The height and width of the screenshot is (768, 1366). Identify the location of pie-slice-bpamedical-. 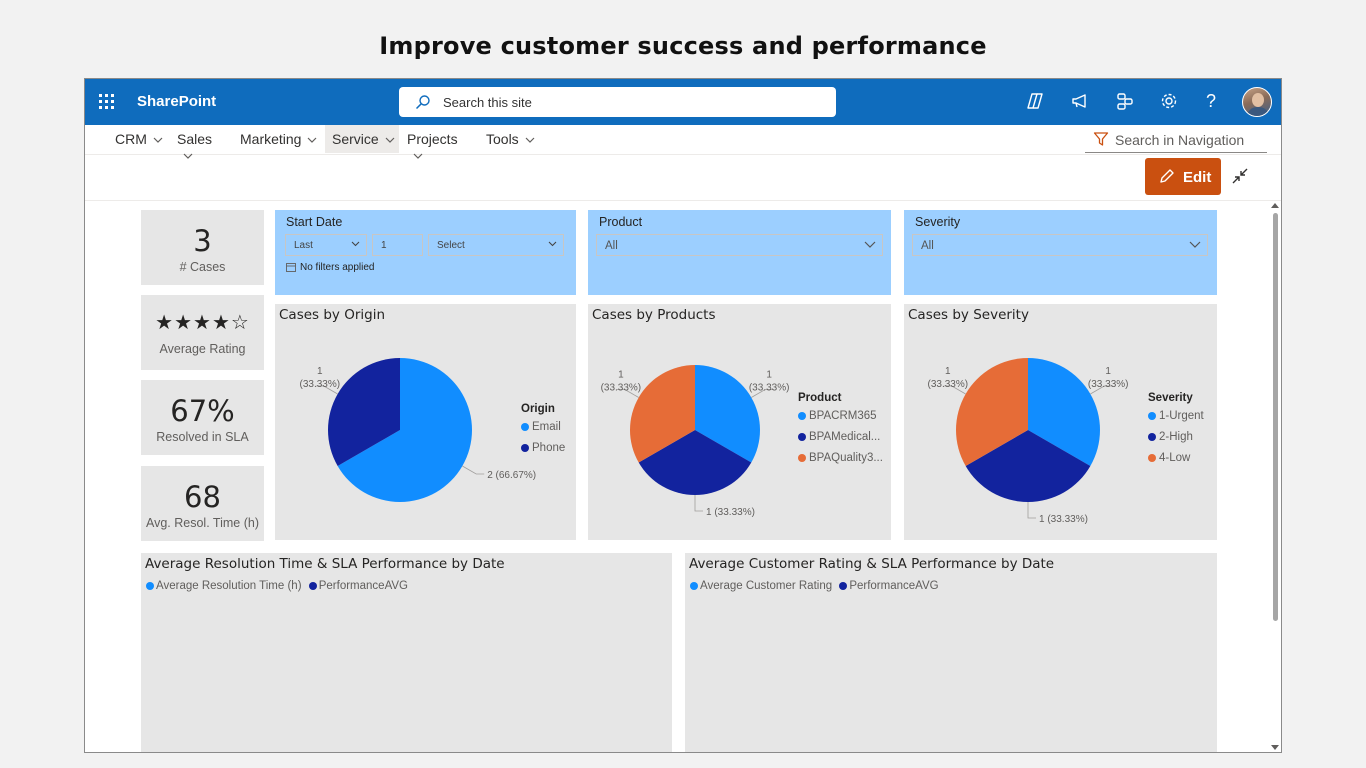
(695, 462).